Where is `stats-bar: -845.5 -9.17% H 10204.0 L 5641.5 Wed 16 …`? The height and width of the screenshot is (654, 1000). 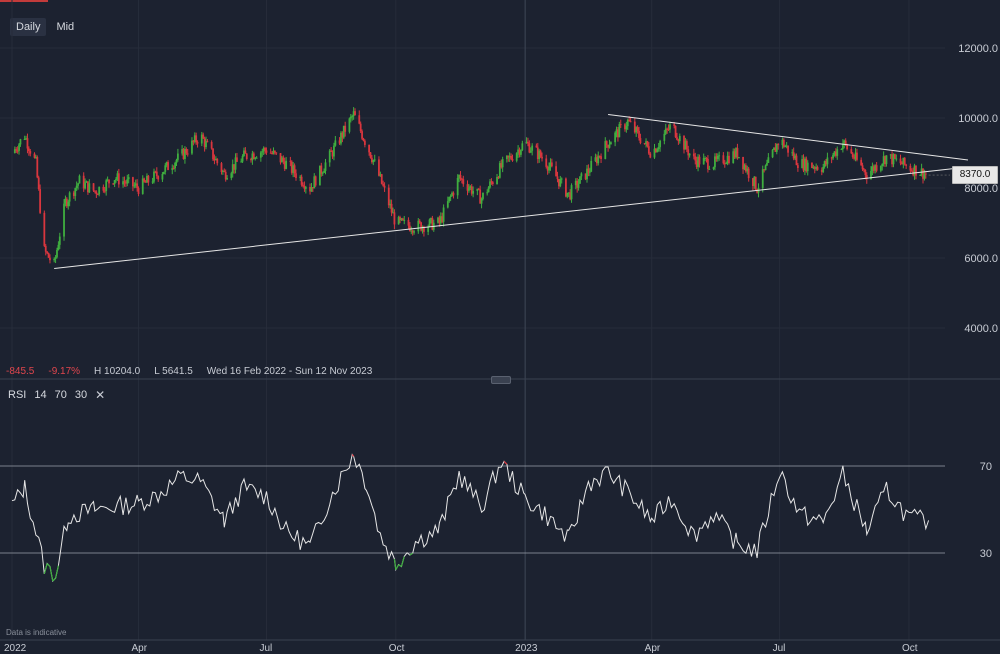
stats-bar: -845.5 -9.17% H 10204.0 L 5641.5 Wed 16 … is located at coordinates (189, 371).